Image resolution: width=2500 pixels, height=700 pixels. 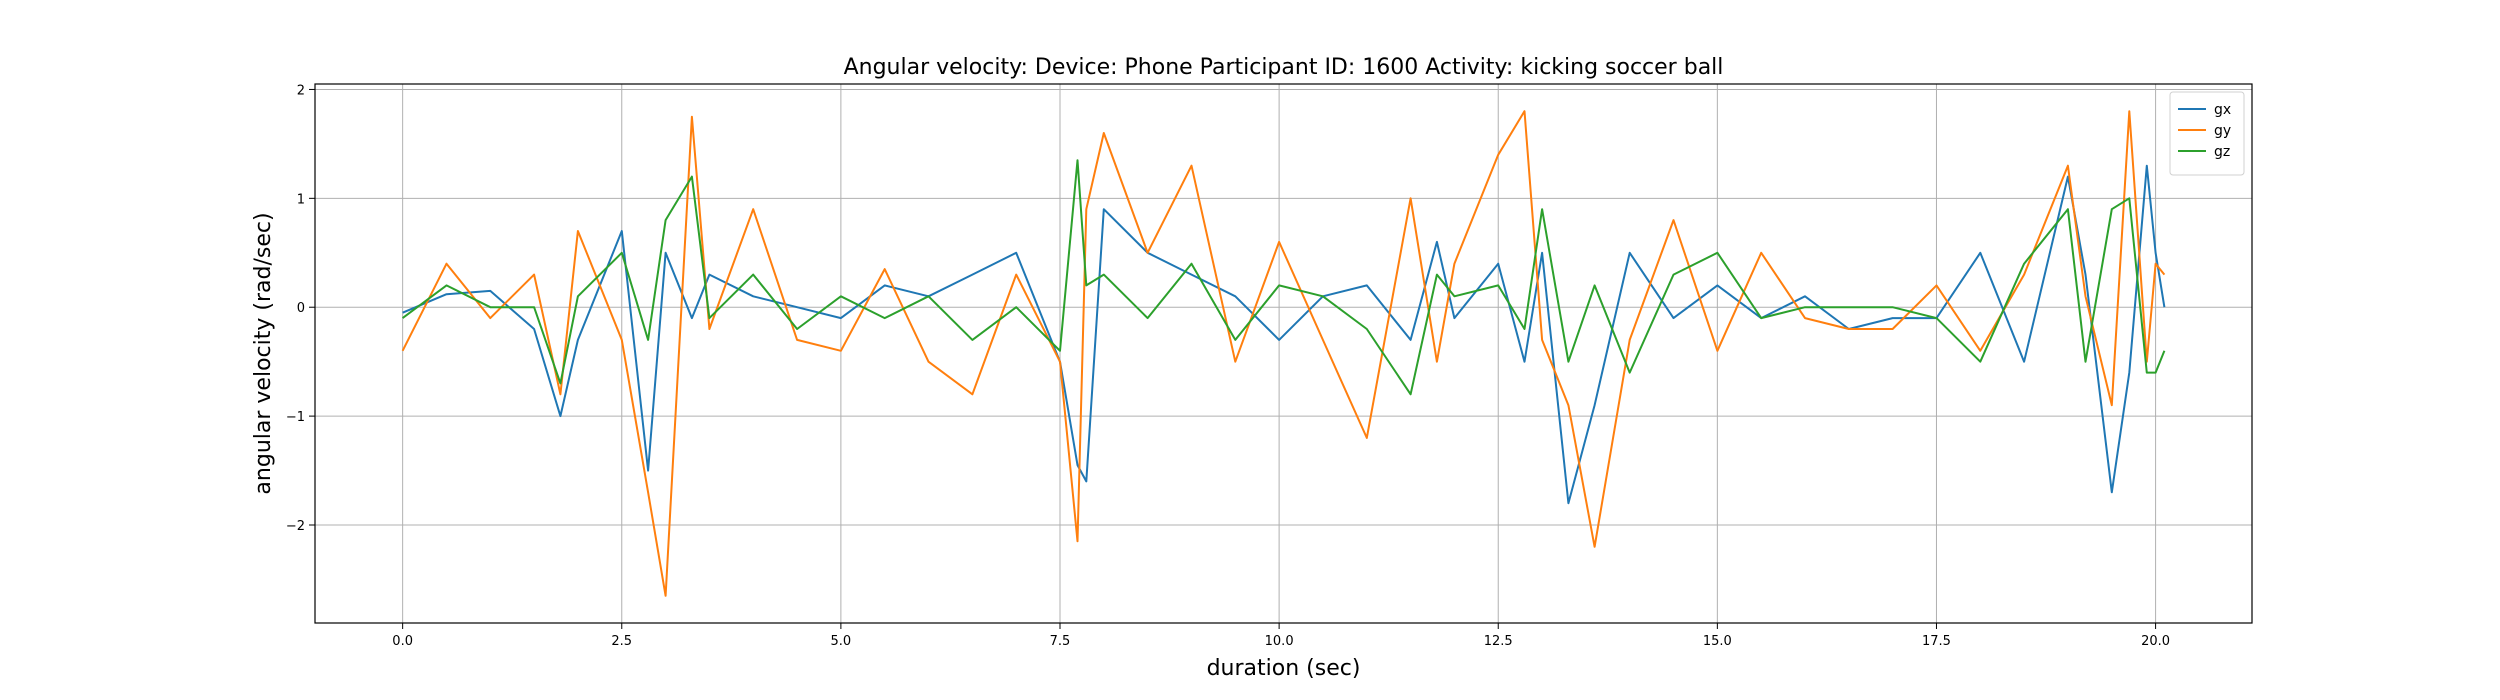 I want to click on y-axis: −2 −1 0 1 2, so click(x=300, y=308).